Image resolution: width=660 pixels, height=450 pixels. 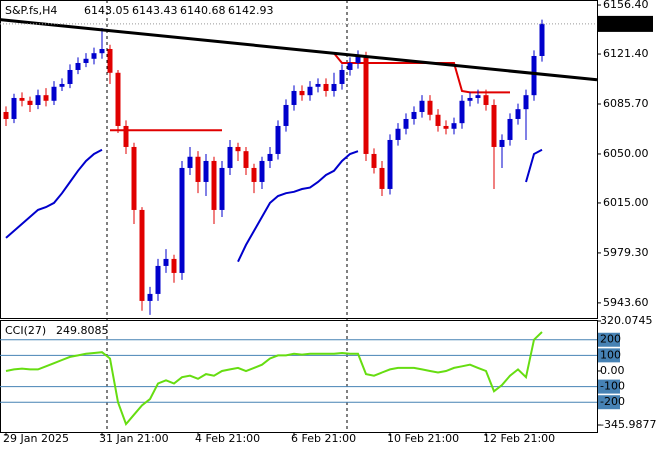 What do you see at coordinates (612, 386) in the screenshot?
I see `cci-tick-label: -100` at bounding box center [612, 386].